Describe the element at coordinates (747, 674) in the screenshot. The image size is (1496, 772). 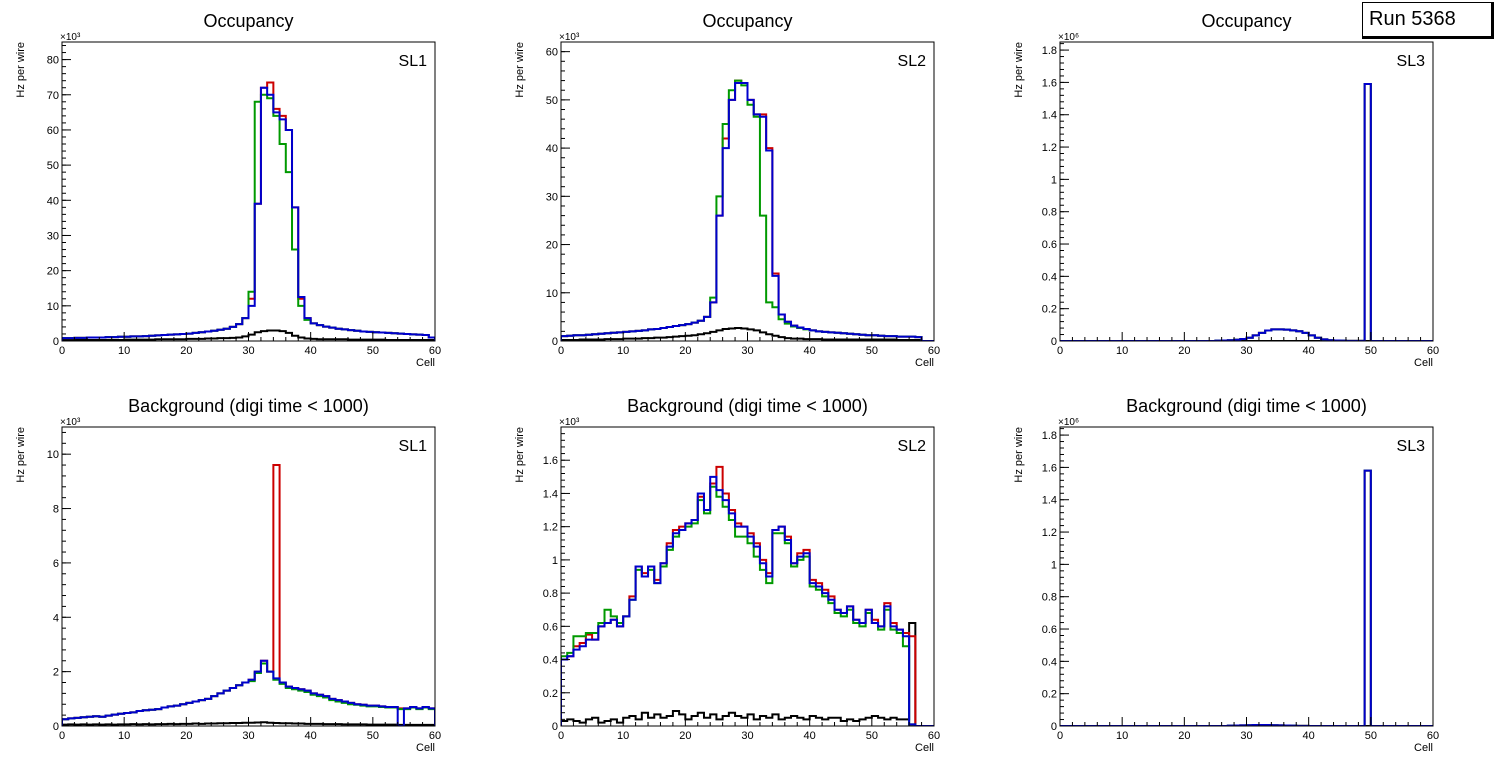
I see `series-black` at that location.